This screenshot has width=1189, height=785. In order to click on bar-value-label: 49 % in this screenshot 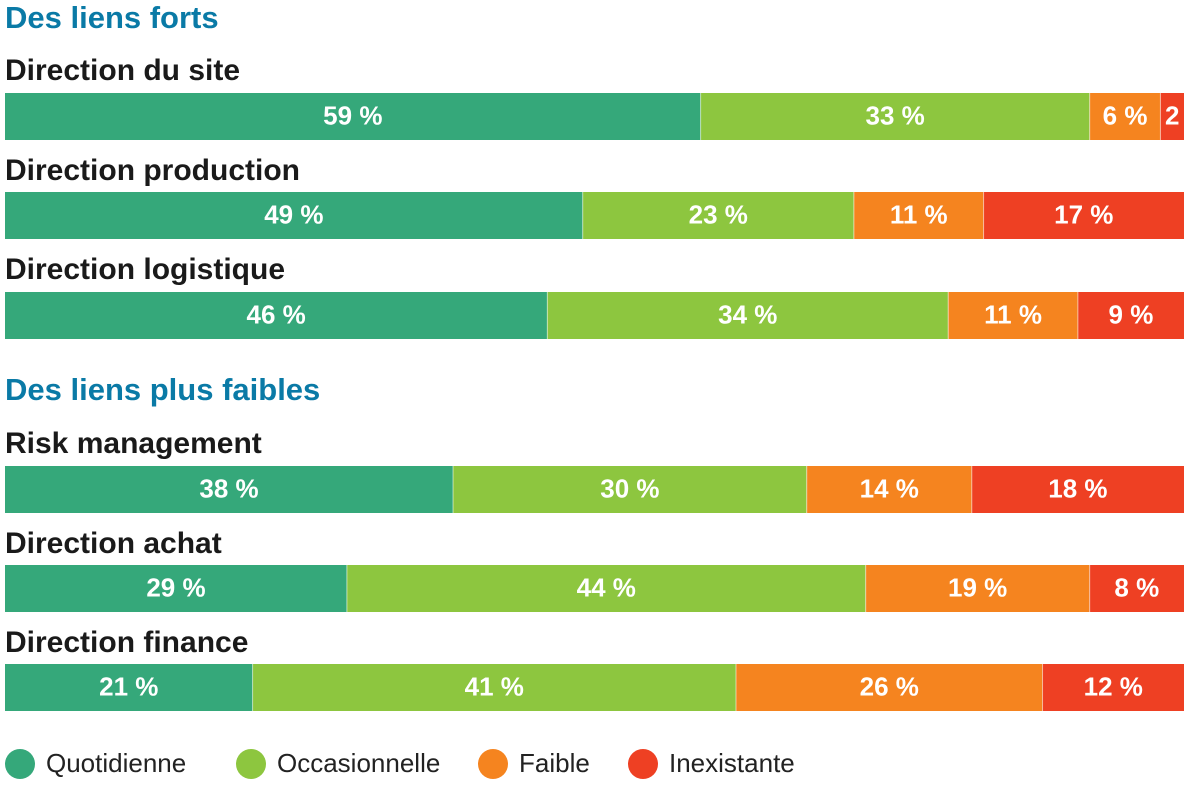, I will do `click(293, 214)`.